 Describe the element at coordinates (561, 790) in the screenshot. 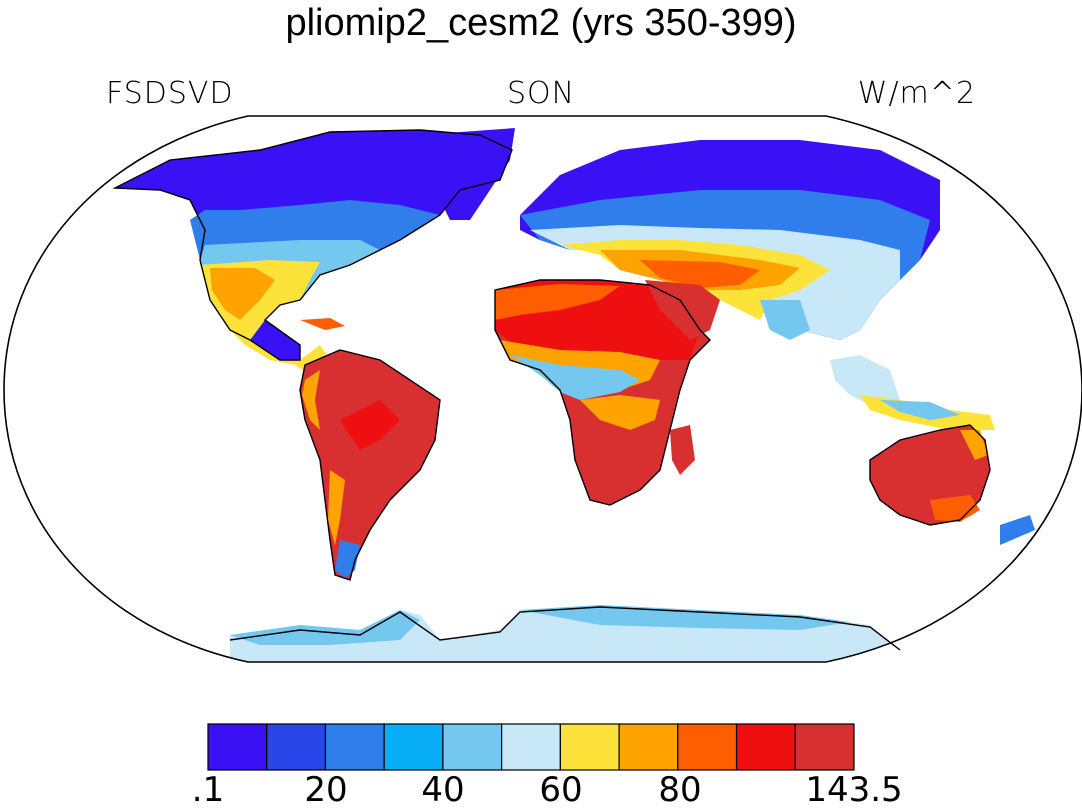

I see `colorbar-tick-label: 60` at that location.